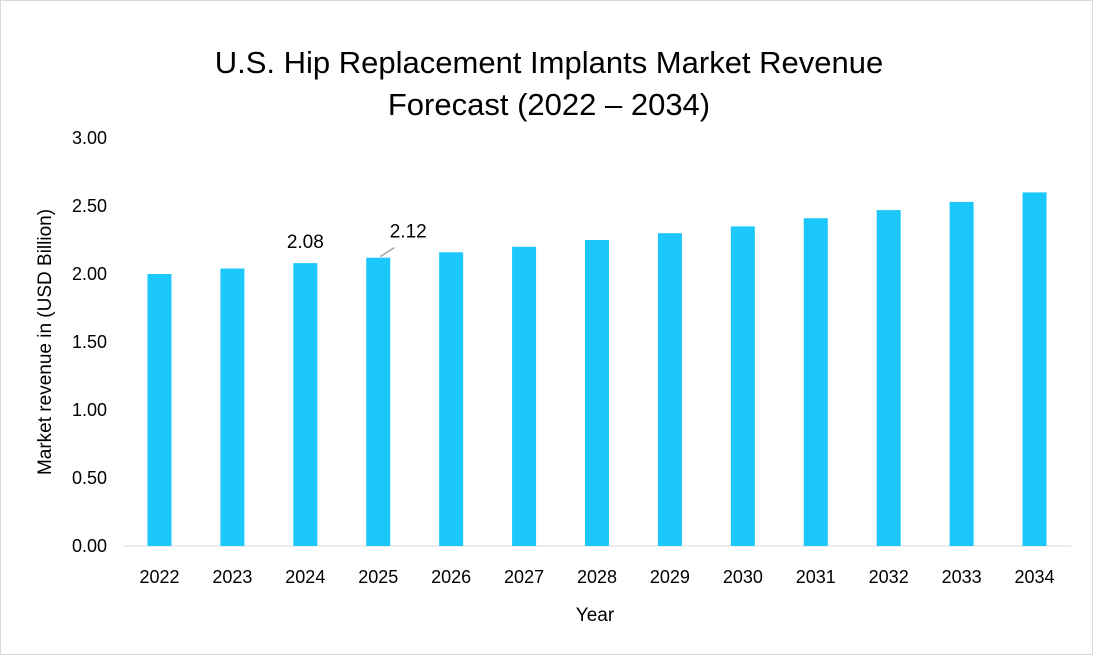 Image resolution: width=1093 pixels, height=656 pixels. What do you see at coordinates (669, 389) in the screenshot?
I see `bar-2029` at bounding box center [669, 389].